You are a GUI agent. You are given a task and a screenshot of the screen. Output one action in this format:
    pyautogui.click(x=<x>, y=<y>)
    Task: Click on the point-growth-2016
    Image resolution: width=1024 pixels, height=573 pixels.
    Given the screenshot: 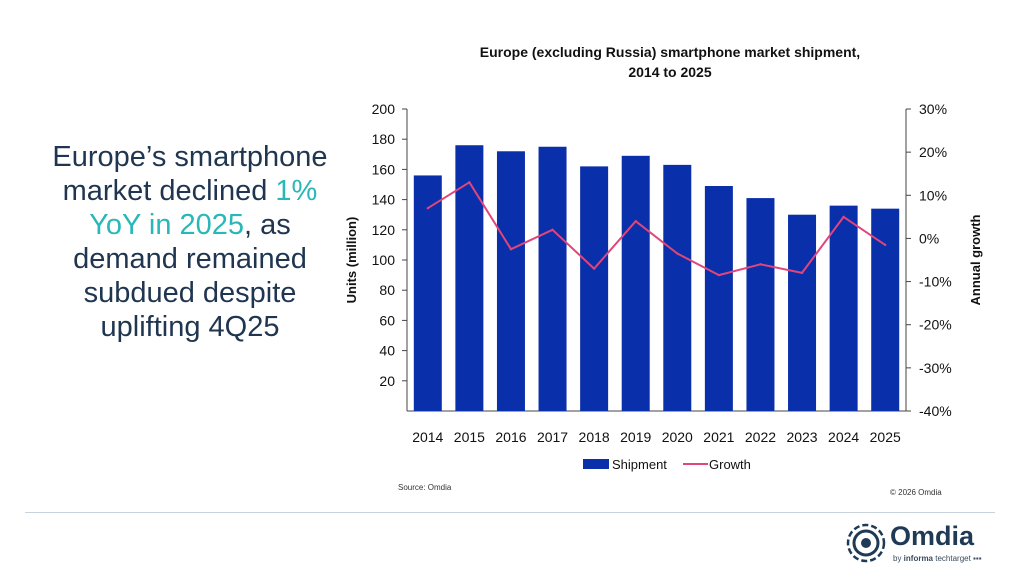 What is the action you would take?
    pyautogui.click(x=511, y=249)
    